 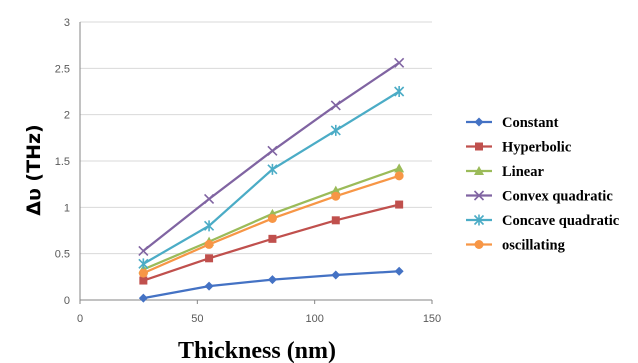 What do you see at coordinates (67, 208) in the screenshot?
I see `y-tick-label: 1` at bounding box center [67, 208].